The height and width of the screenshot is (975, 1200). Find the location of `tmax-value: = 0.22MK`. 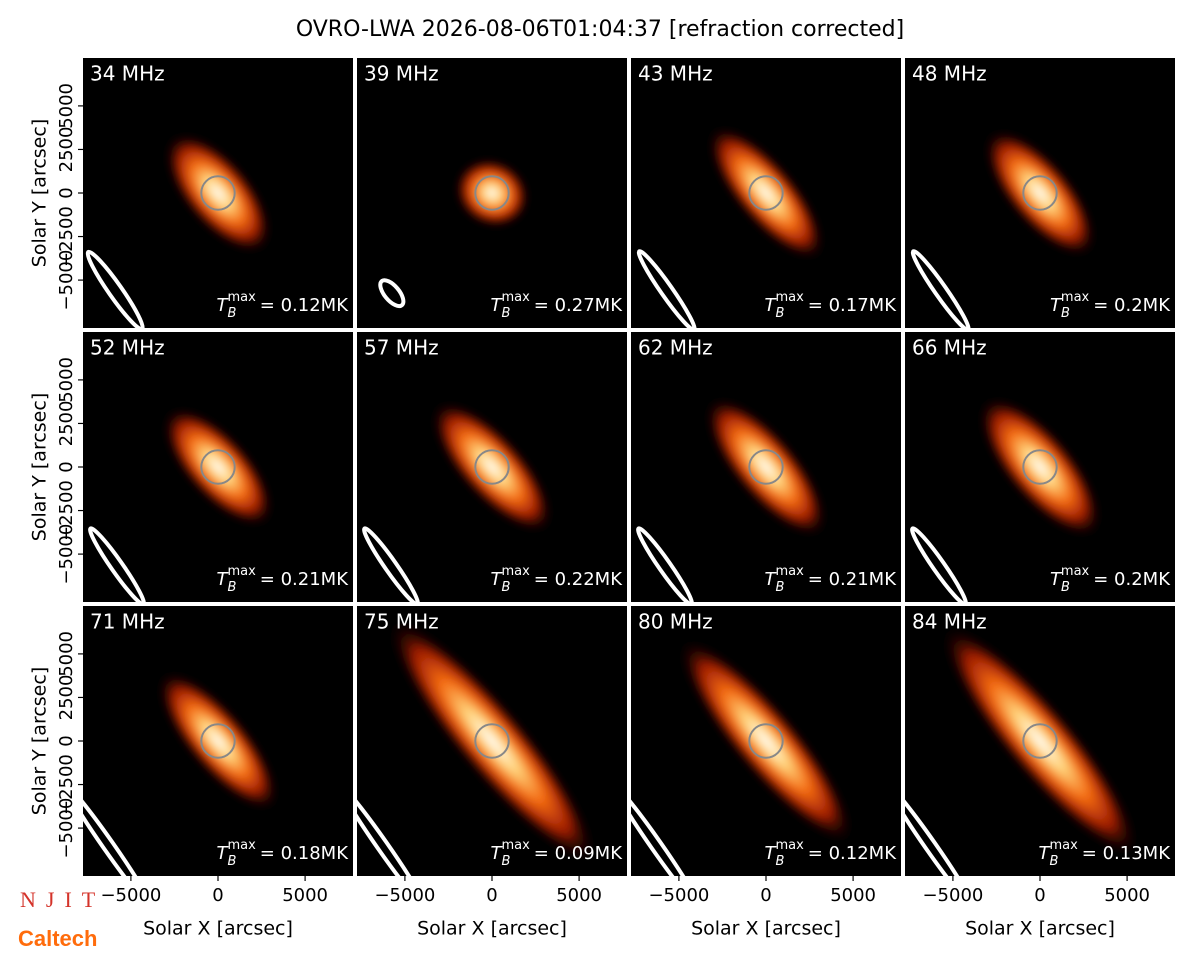

tmax-value: = 0.22MK is located at coordinates (578, 579).